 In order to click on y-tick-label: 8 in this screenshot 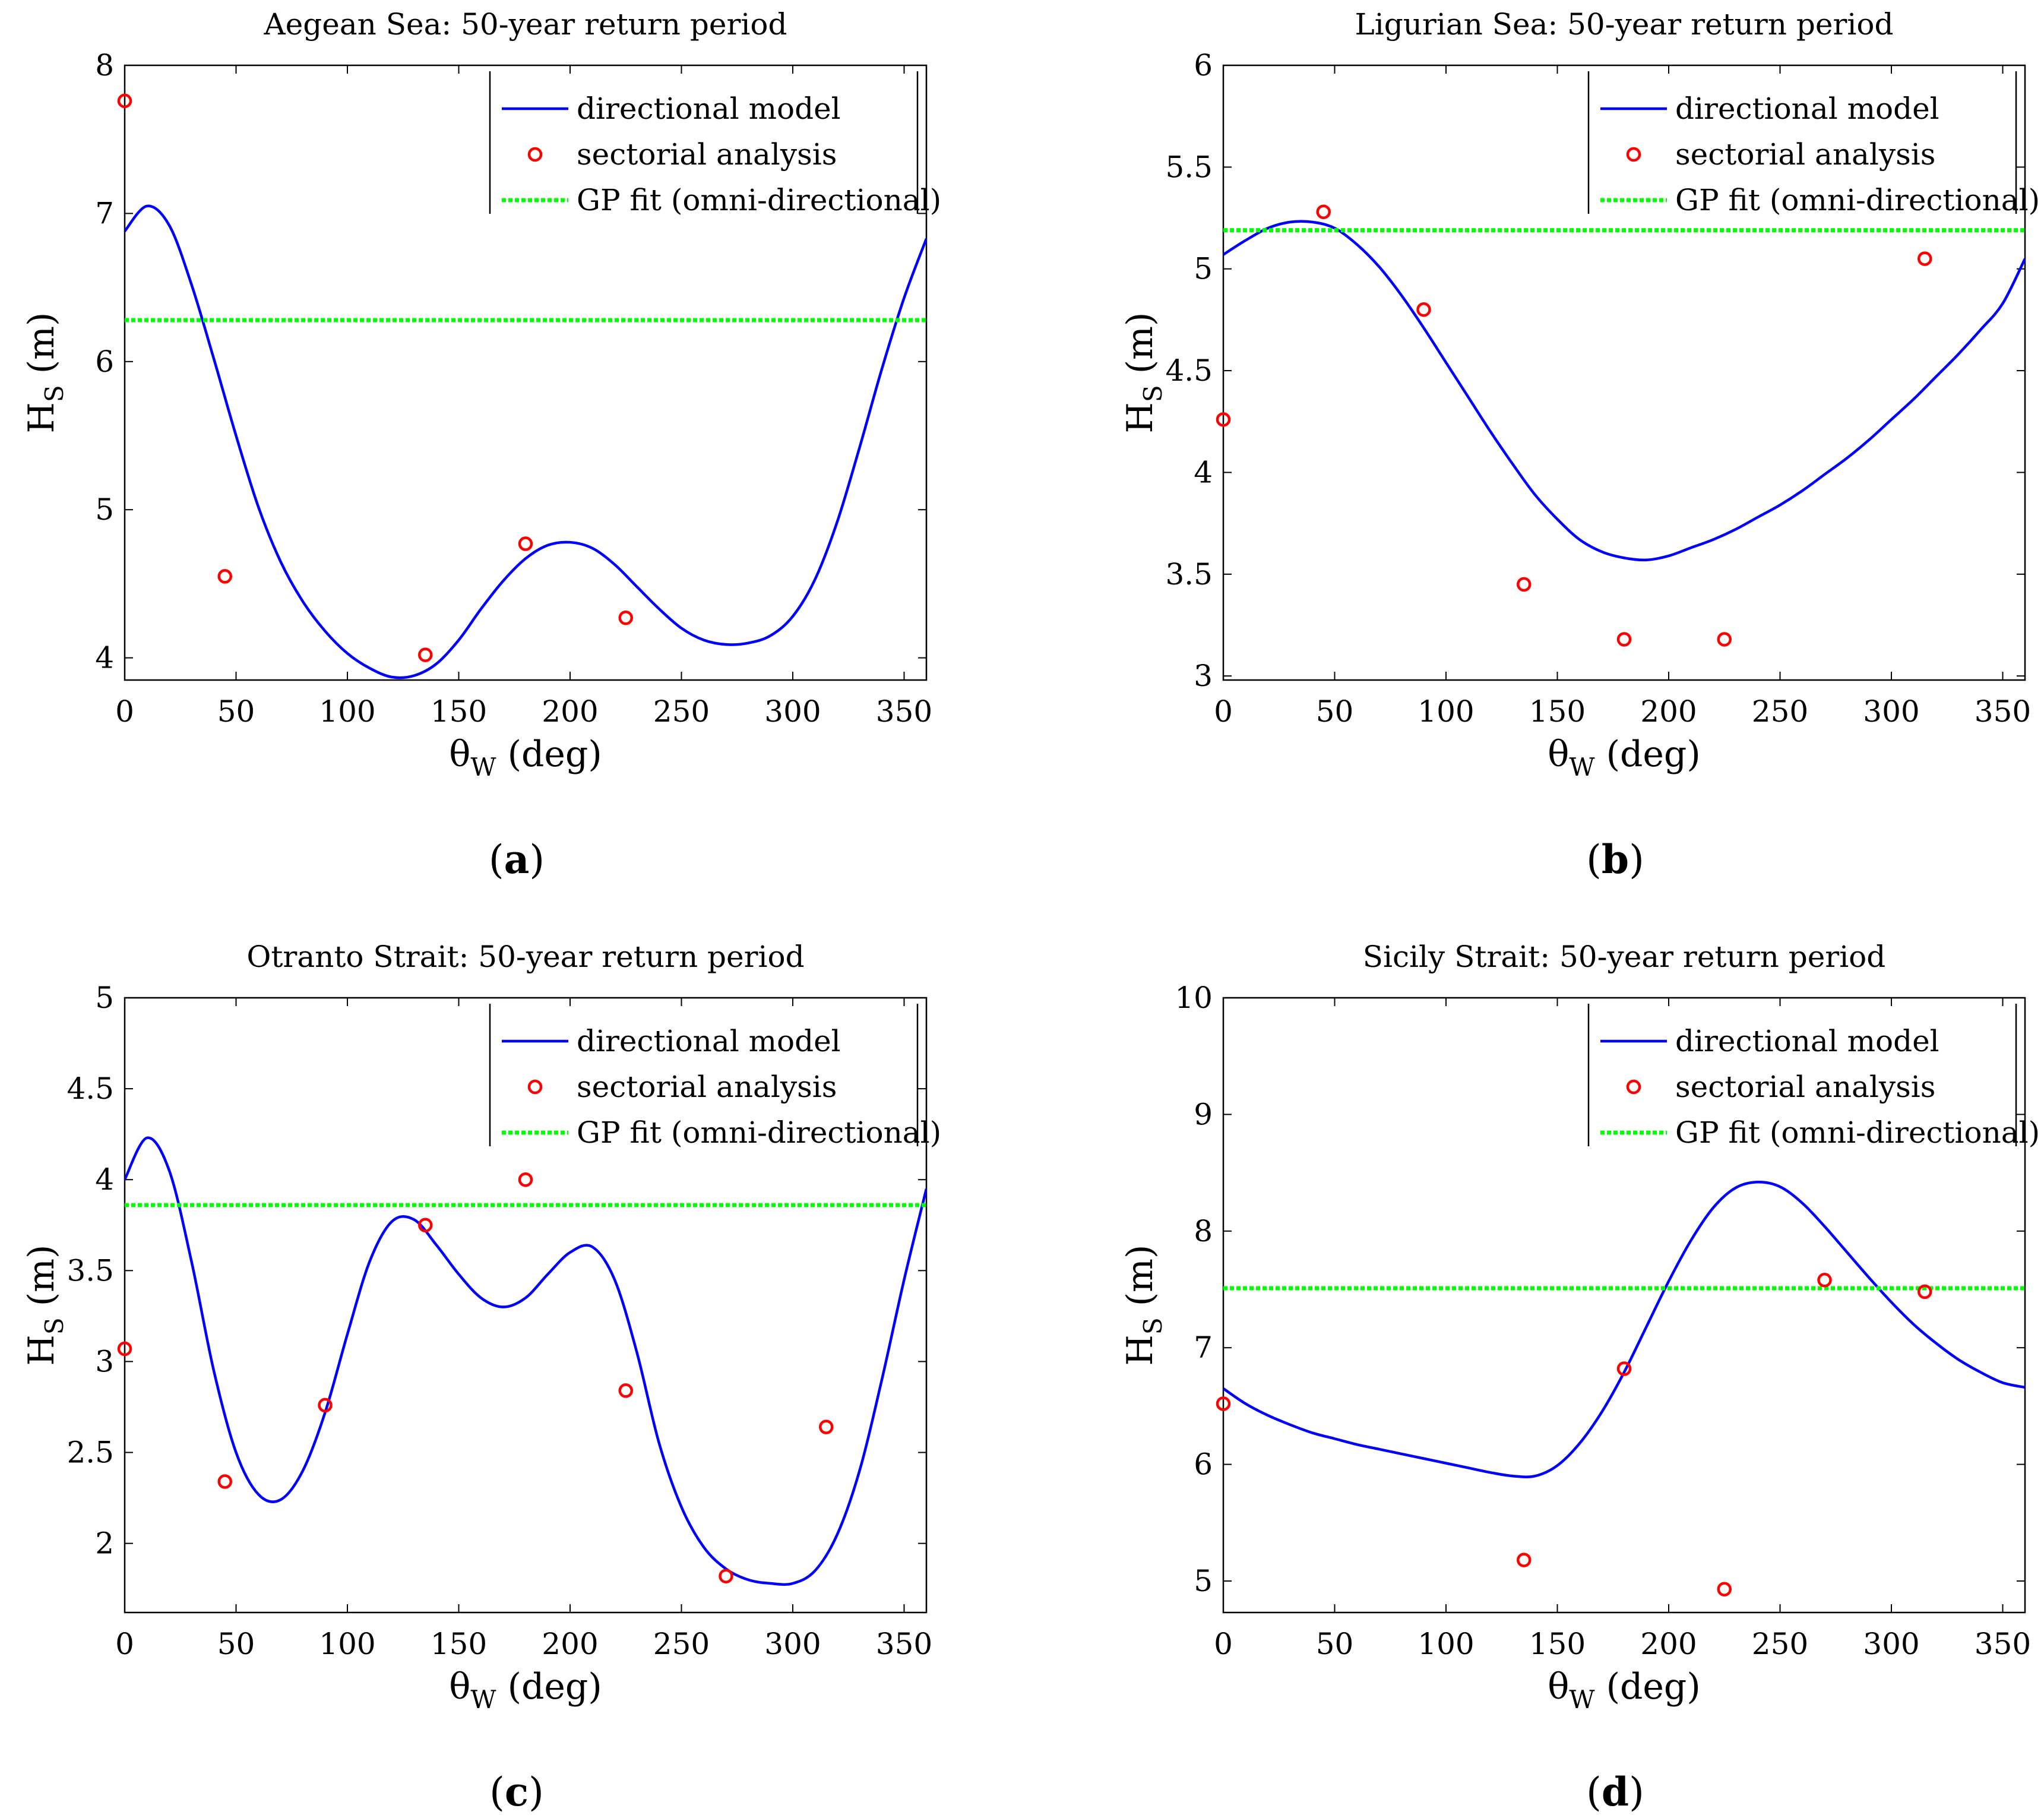, I will do `click(105, 66)`.